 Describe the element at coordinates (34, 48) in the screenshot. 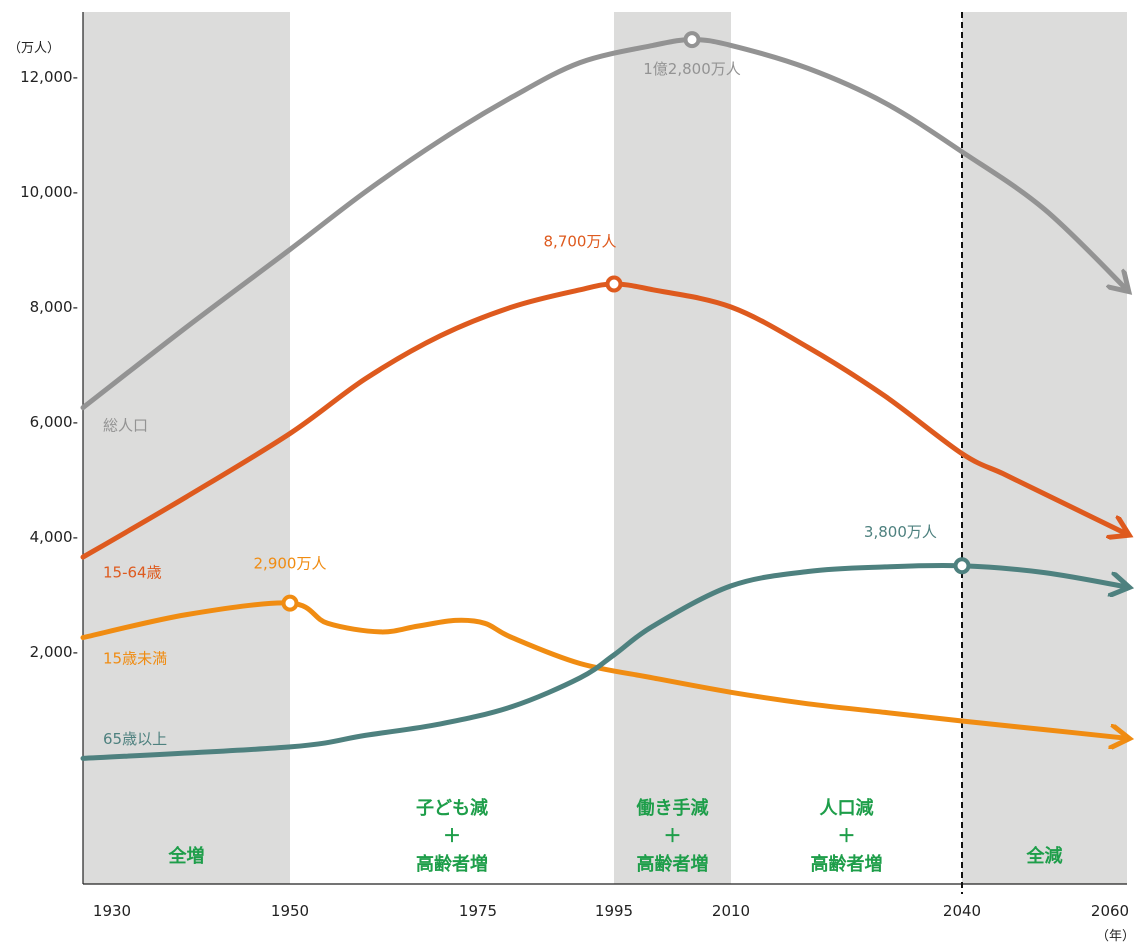

I see `y-unit-label: （万人）` at that location.